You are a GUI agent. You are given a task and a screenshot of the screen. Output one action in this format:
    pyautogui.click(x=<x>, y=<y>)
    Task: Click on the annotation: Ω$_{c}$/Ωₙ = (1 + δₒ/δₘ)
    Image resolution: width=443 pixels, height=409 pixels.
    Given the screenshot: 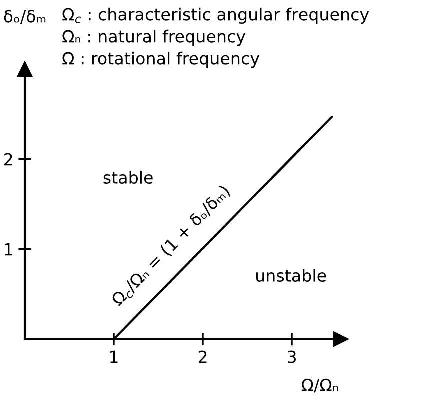 What is the action you would take?
    pyautogui.click(x=171, y=246)
    